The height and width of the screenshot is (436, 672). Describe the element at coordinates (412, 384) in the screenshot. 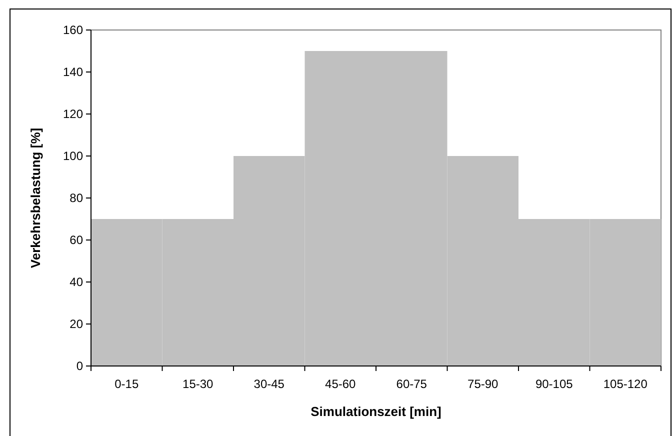

I see `x-tick-label: 60-75` at that location.